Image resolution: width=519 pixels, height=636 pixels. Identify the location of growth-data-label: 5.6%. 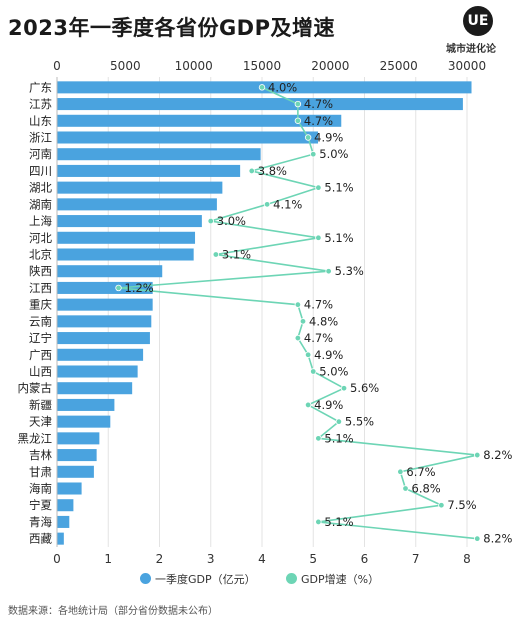
(364, 388).